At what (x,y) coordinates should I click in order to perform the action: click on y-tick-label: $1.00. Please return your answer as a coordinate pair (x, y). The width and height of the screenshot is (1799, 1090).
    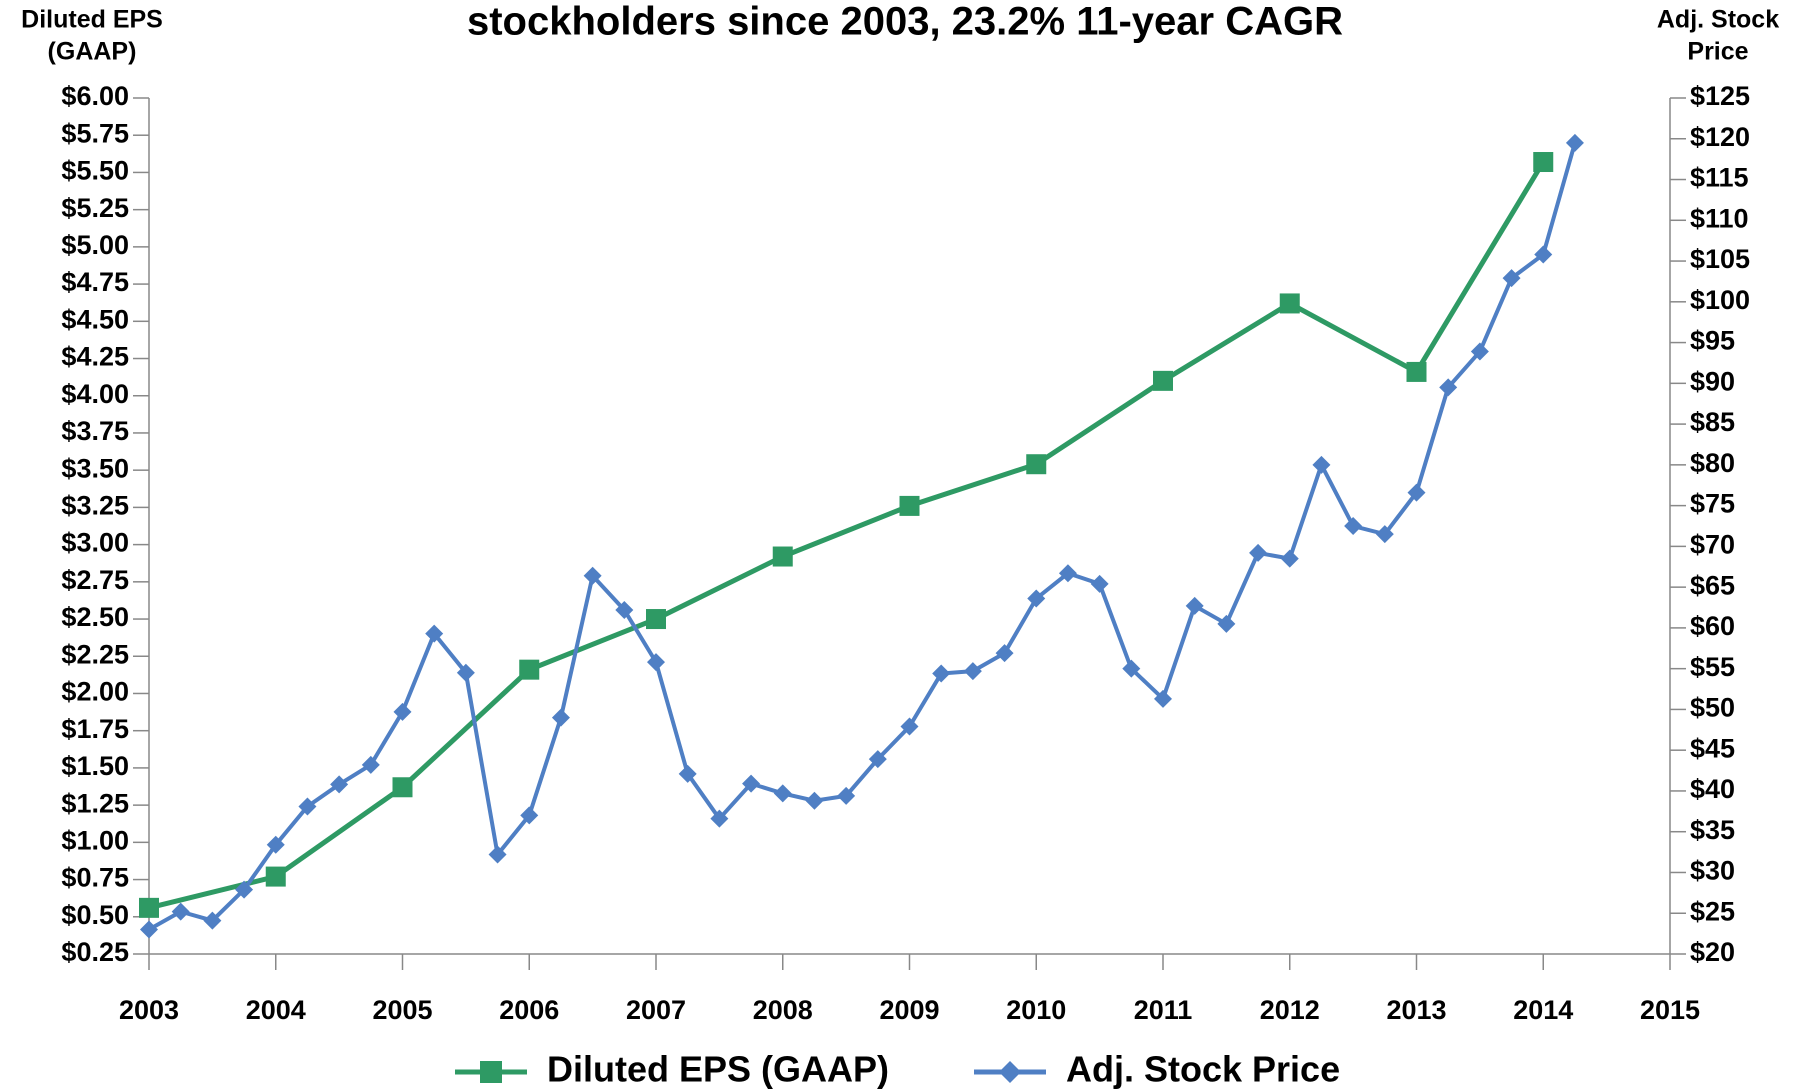
    Looking at the image, I should click on (95, 840).